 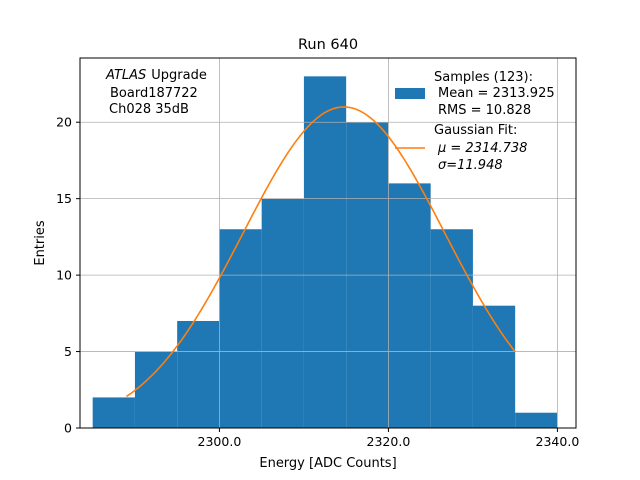 I want to click on legend-mean-label: Mean = 2313.925, so click(x=496, y=93).